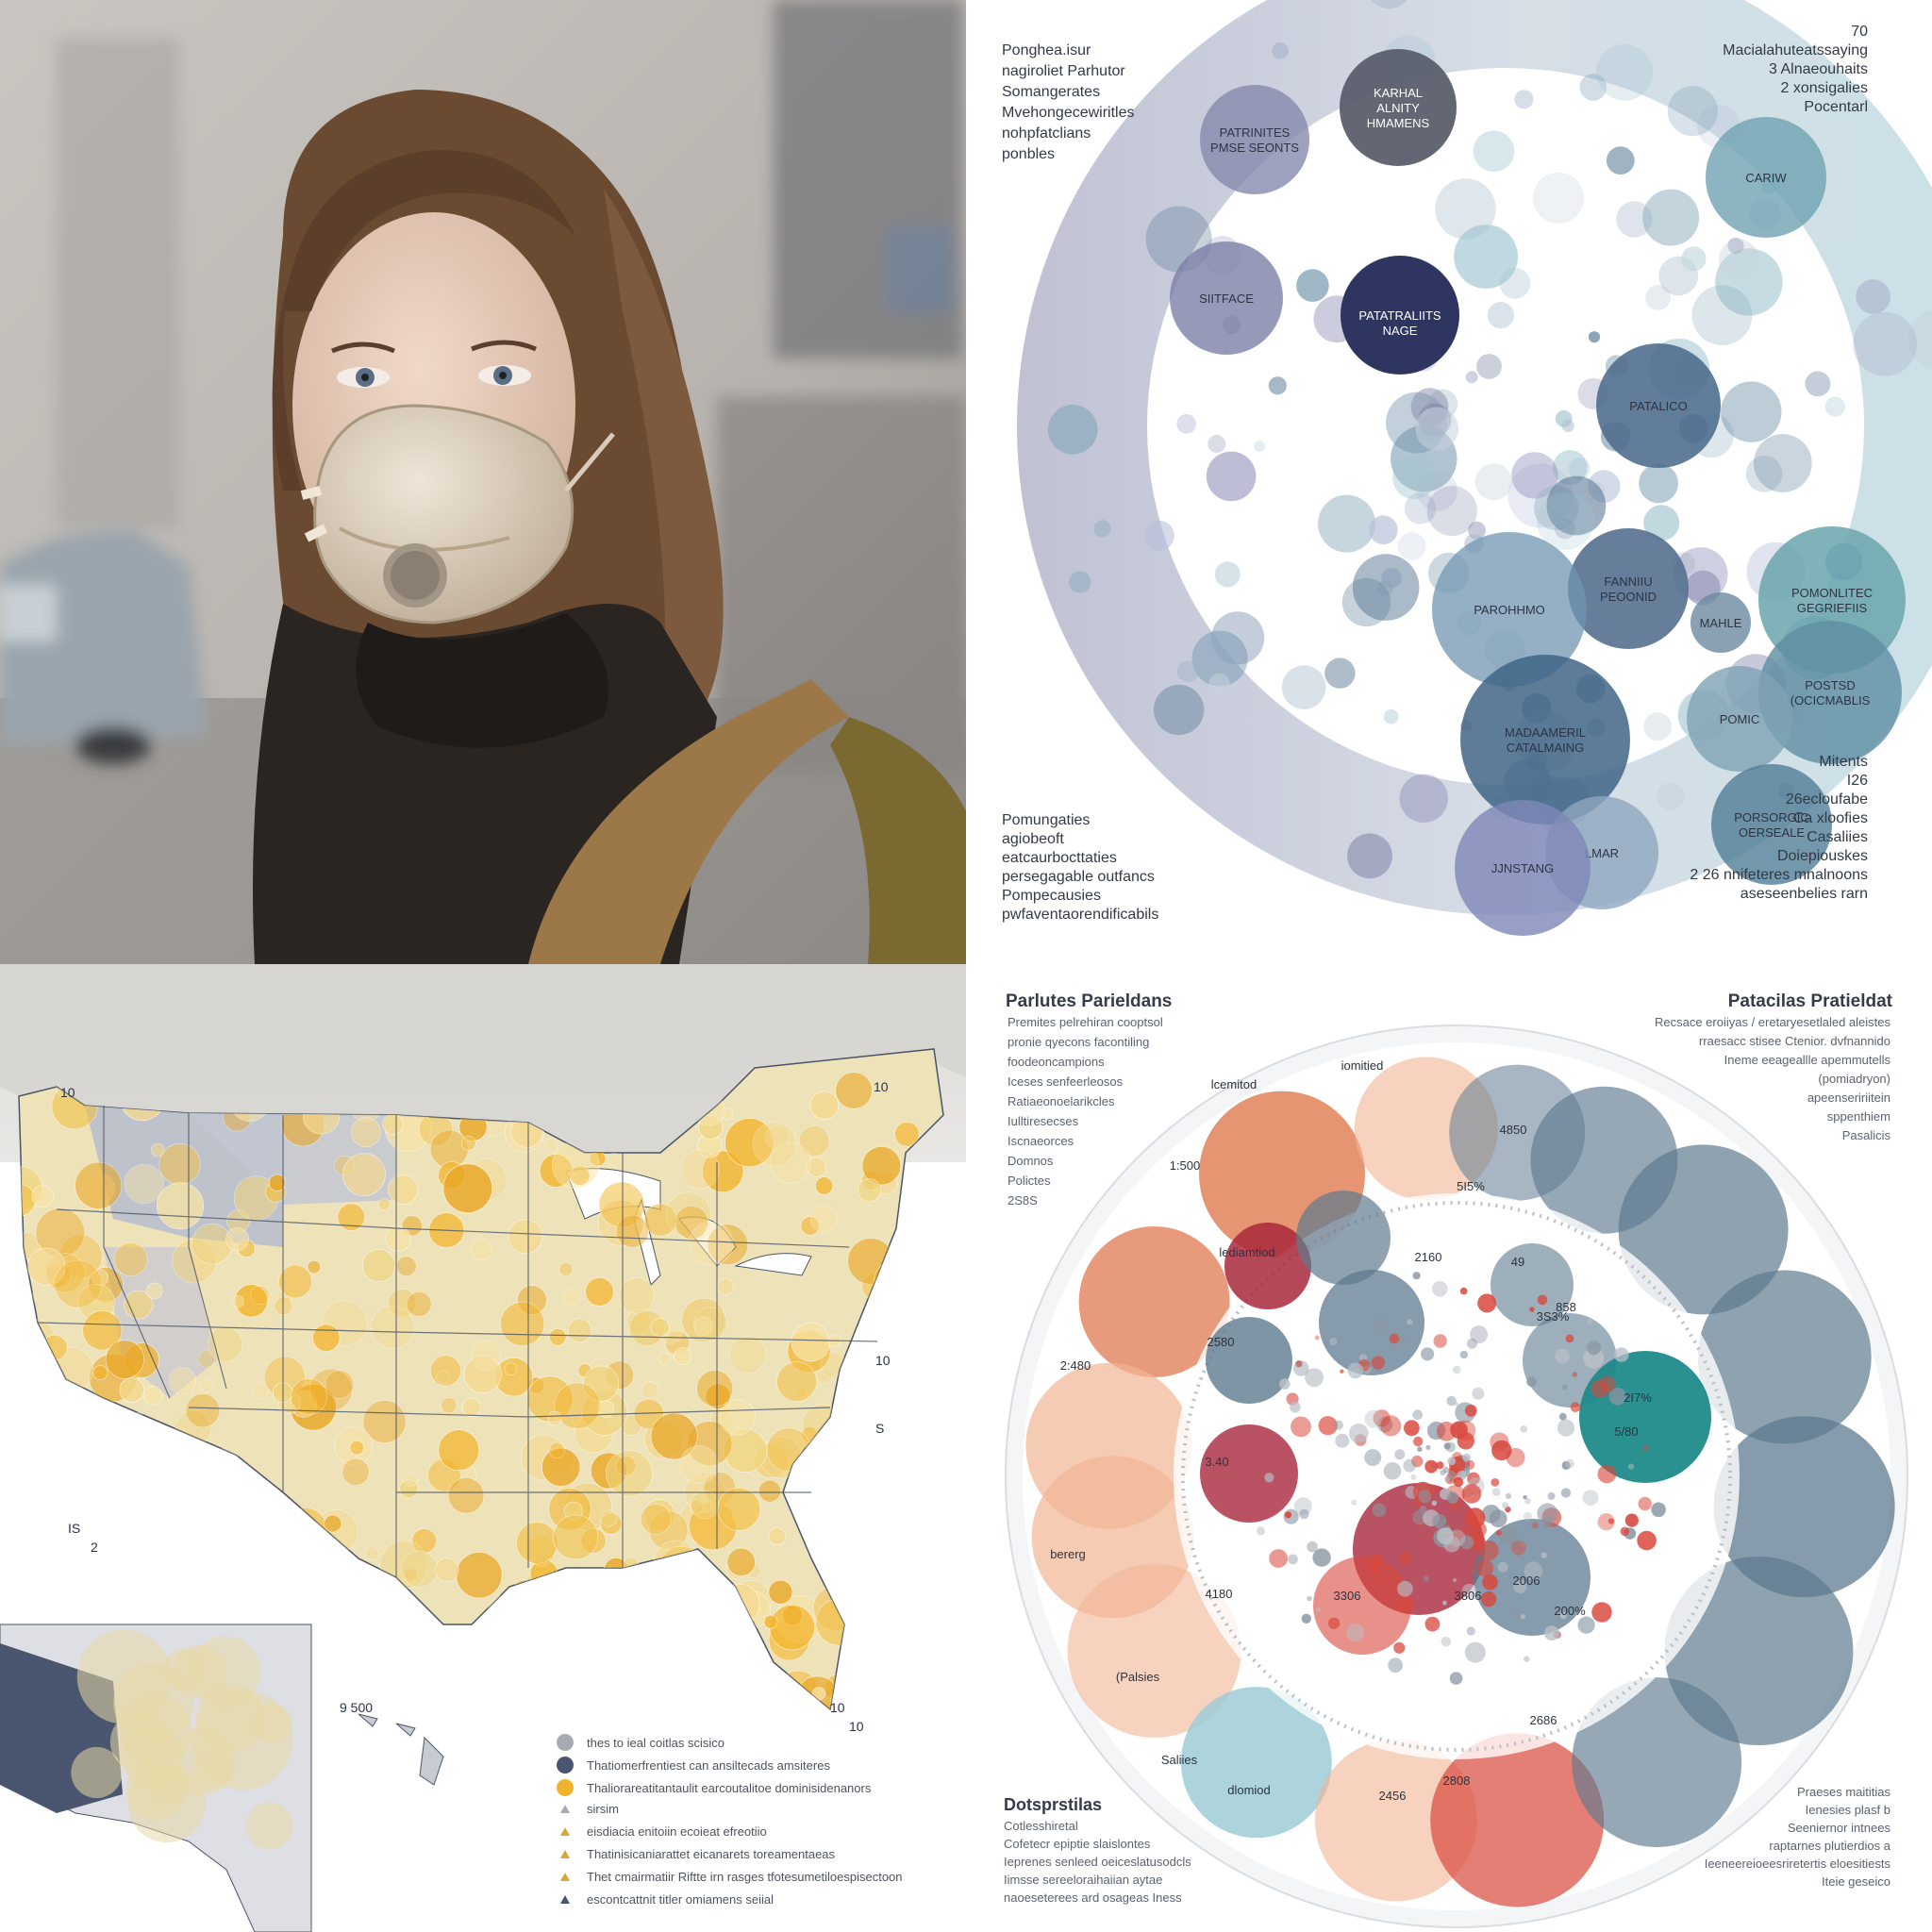 Image resolution: width=1932 pixels, height=1932 pixels. Describe the element at coordinates (565, 1809) in the screenshot. I see `triangle-gray-icon` at that location.